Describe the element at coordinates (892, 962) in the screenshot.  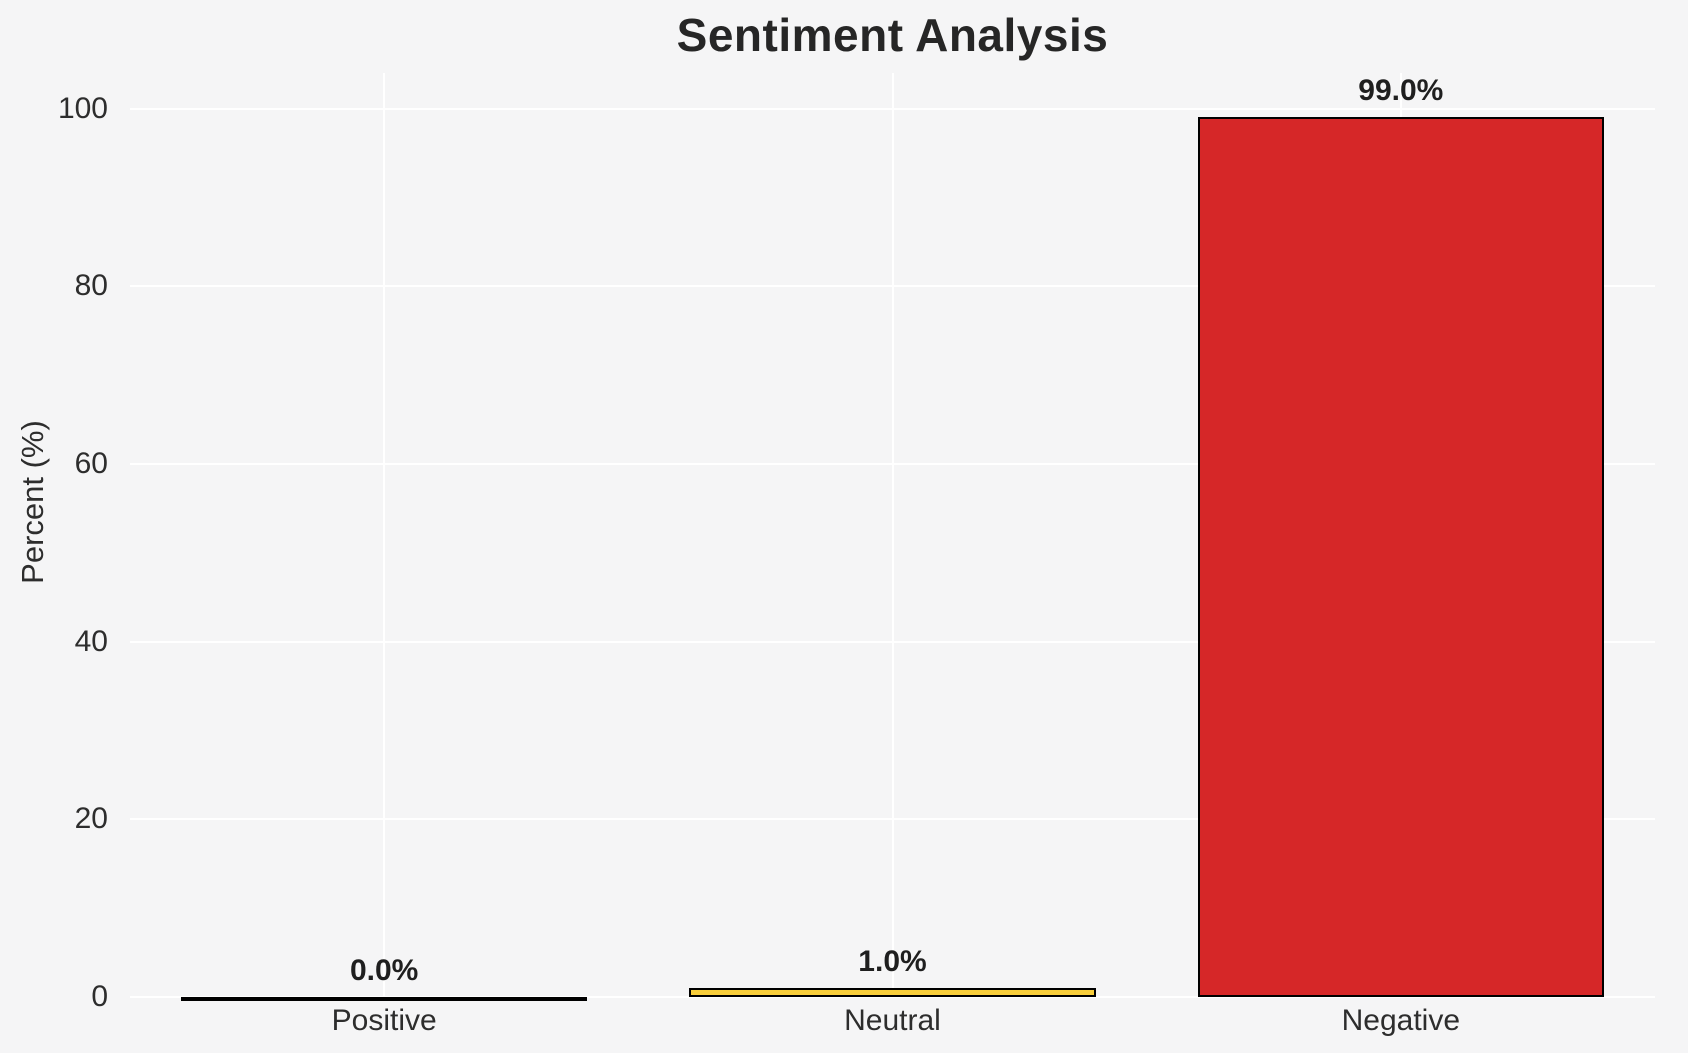
I see `bar-value-label: 1.0%` at that location.